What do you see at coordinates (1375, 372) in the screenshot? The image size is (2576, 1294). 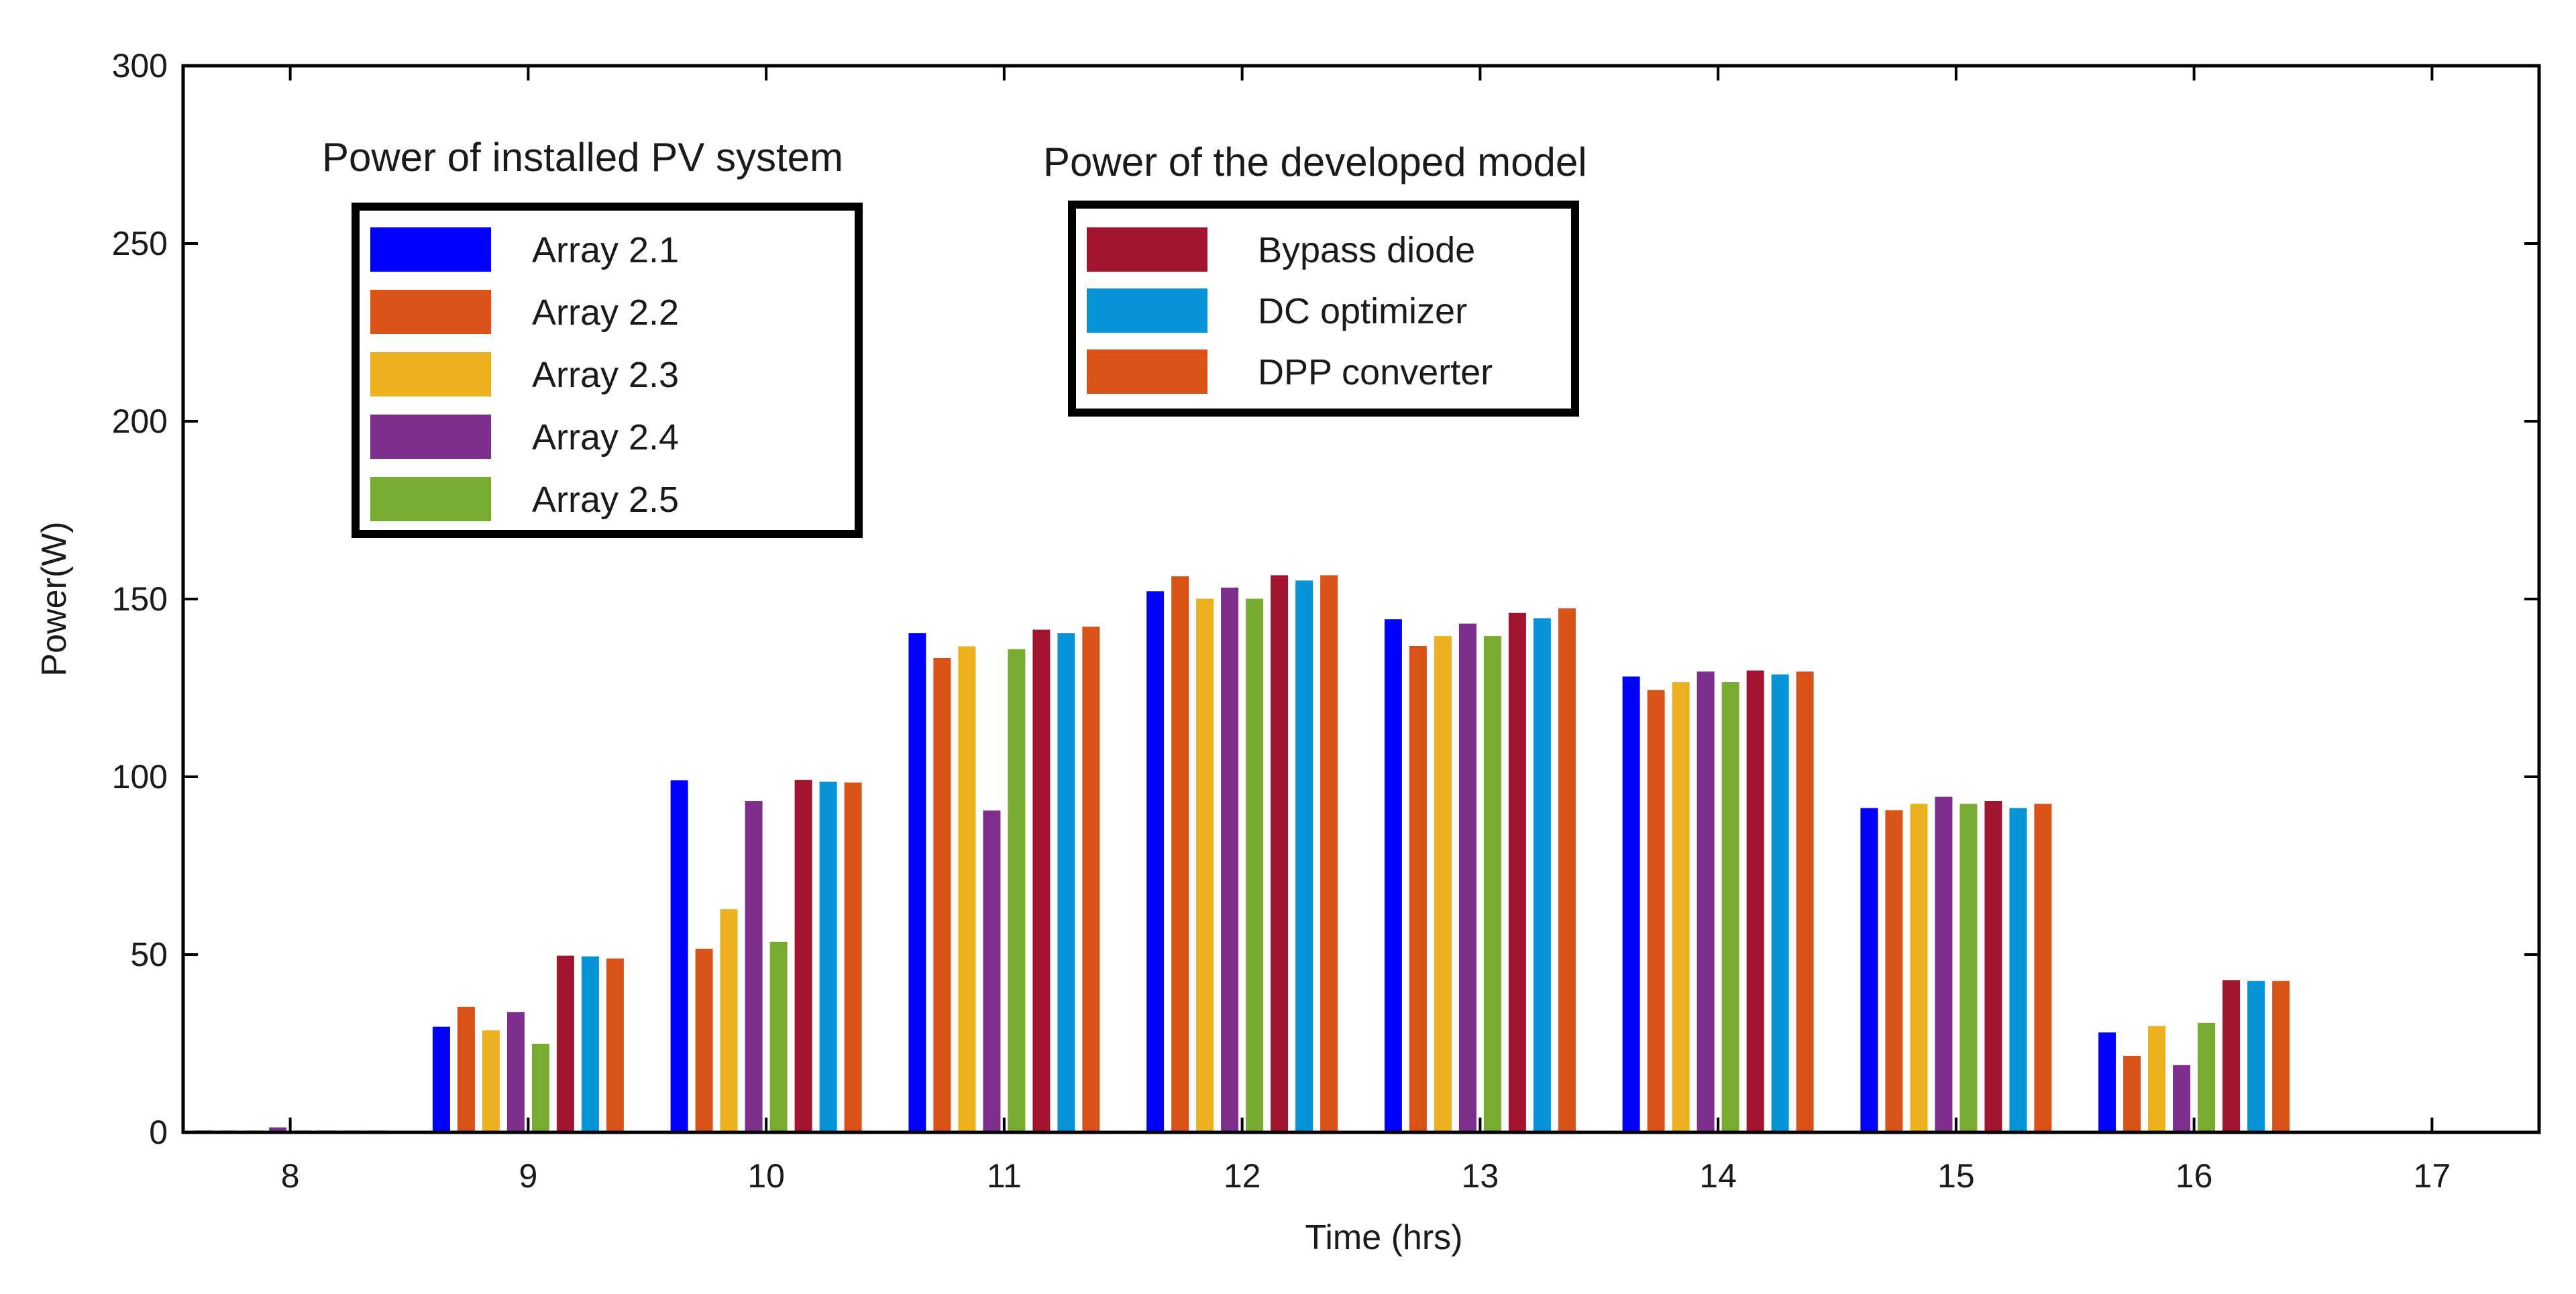 I see `legend-label: DPP converter` at bounding box center [1375, 372].